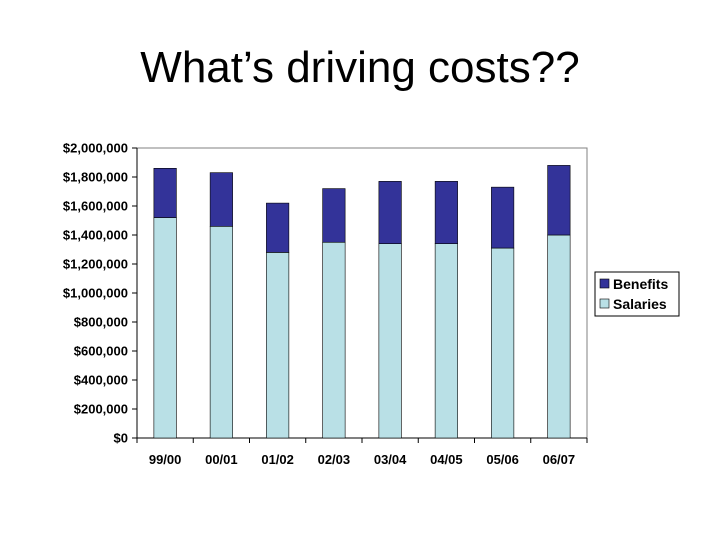  I want to click on y-tick-label: $0, so click(121, 438).